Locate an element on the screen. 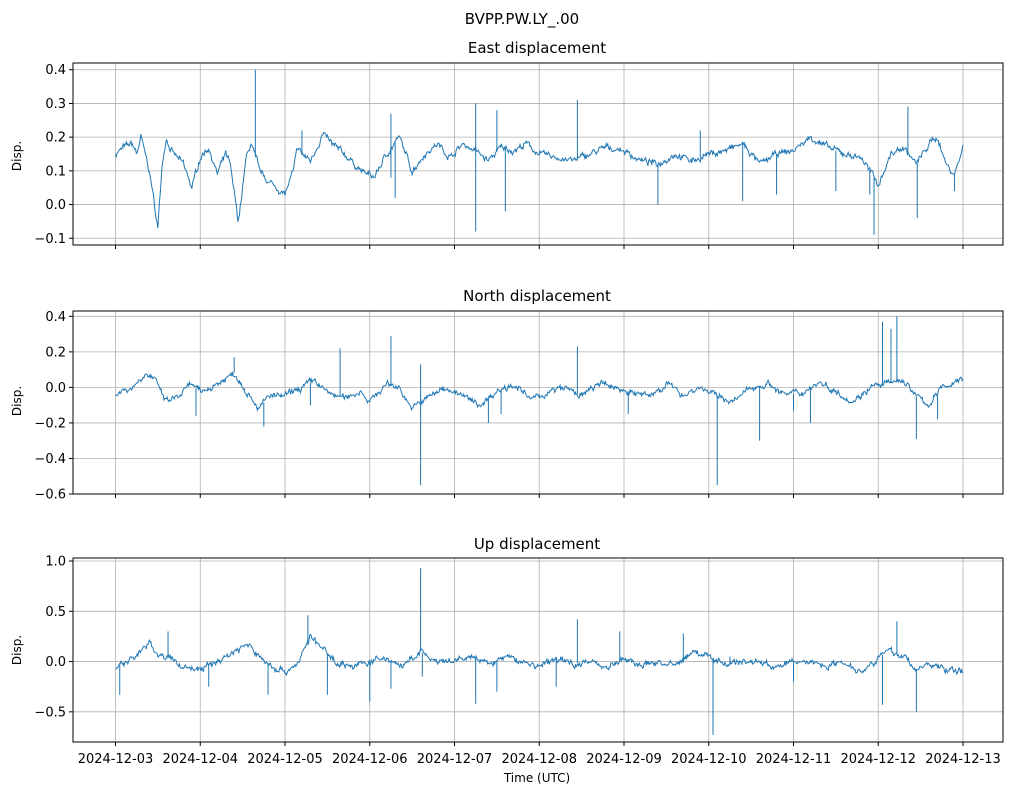  x-tick-label: 2024-12-10 is located at coordinates (709, 759).